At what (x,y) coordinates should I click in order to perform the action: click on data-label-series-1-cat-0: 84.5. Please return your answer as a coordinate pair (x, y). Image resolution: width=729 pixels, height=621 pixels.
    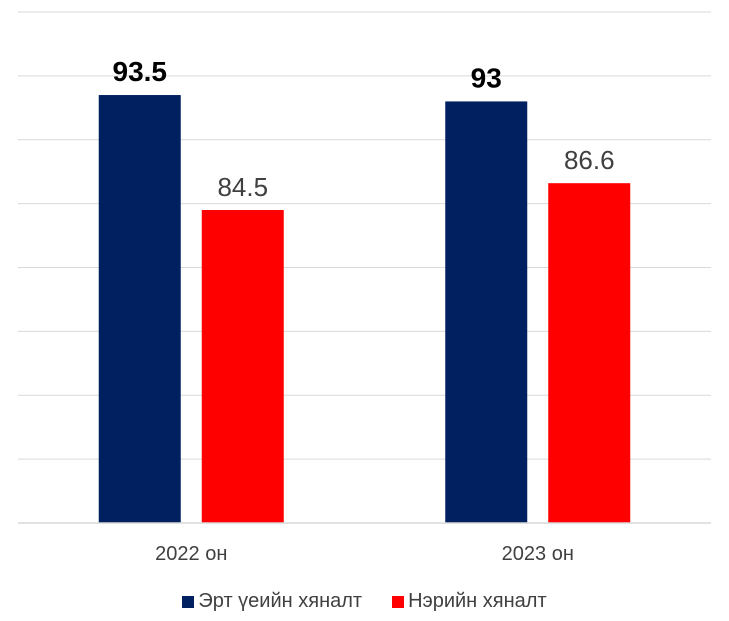
    Looking at the image, I should click on (242, 187).